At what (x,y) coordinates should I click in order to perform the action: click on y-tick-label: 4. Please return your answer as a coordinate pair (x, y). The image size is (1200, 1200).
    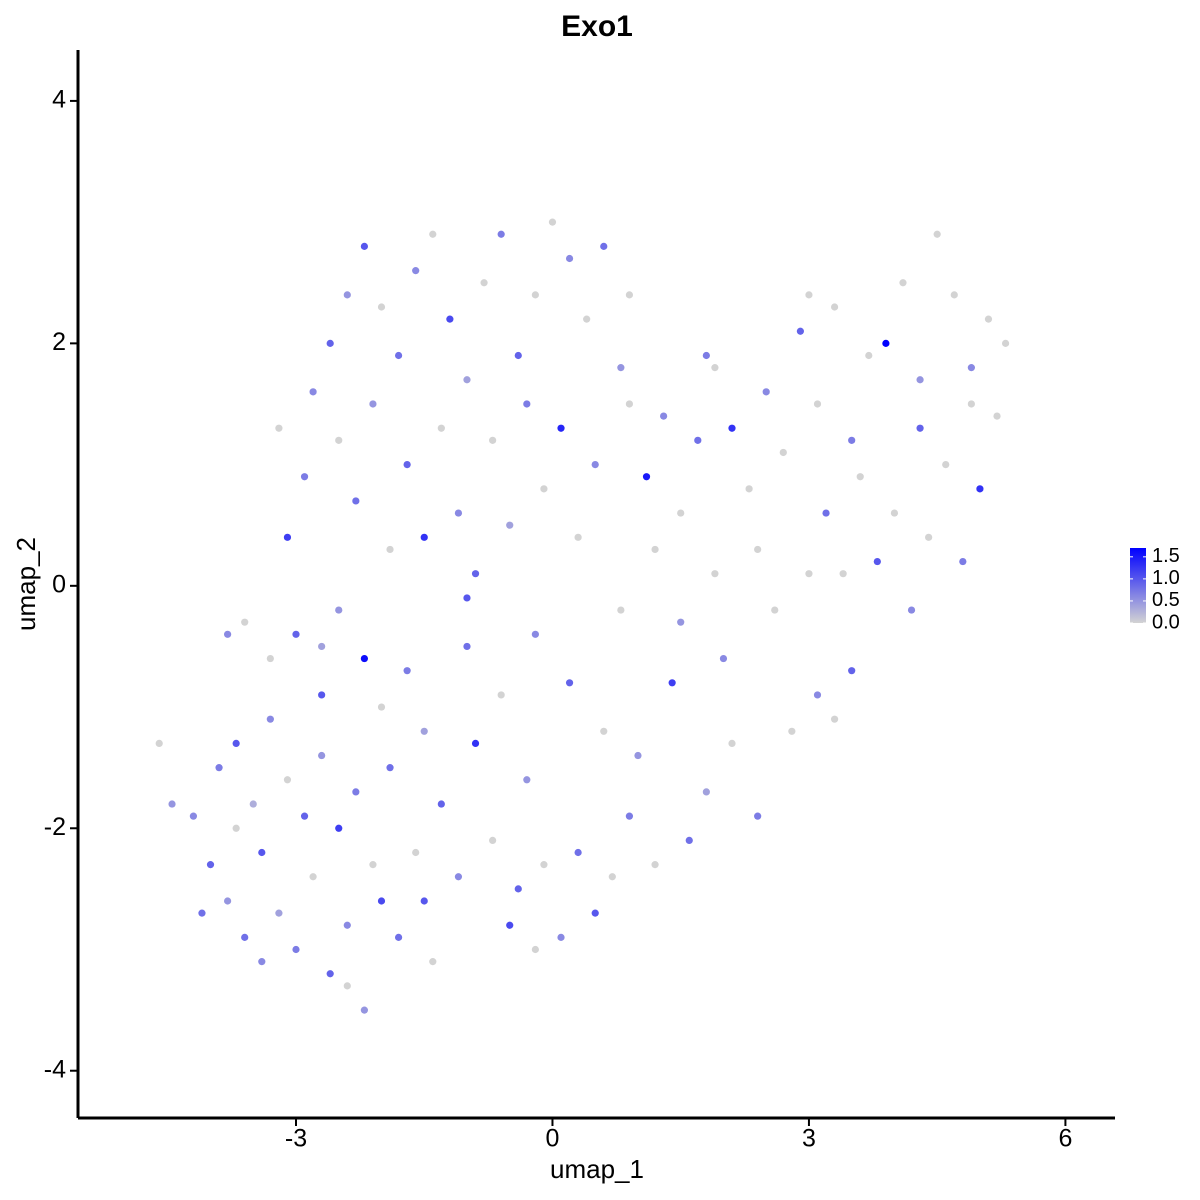
    Looking at the image, I should click on (59, 100).